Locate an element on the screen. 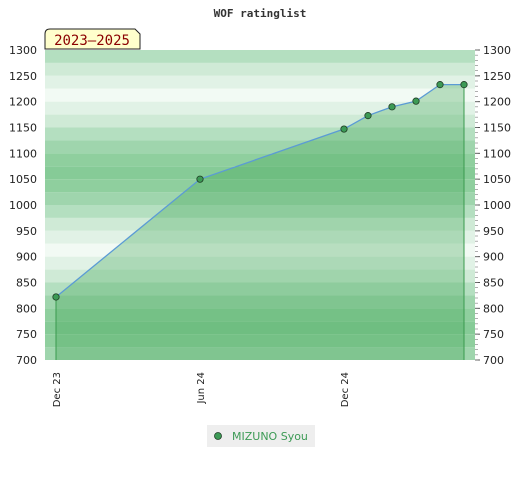  legend: MIZUNO Syou is located at coordinates (261, 436).